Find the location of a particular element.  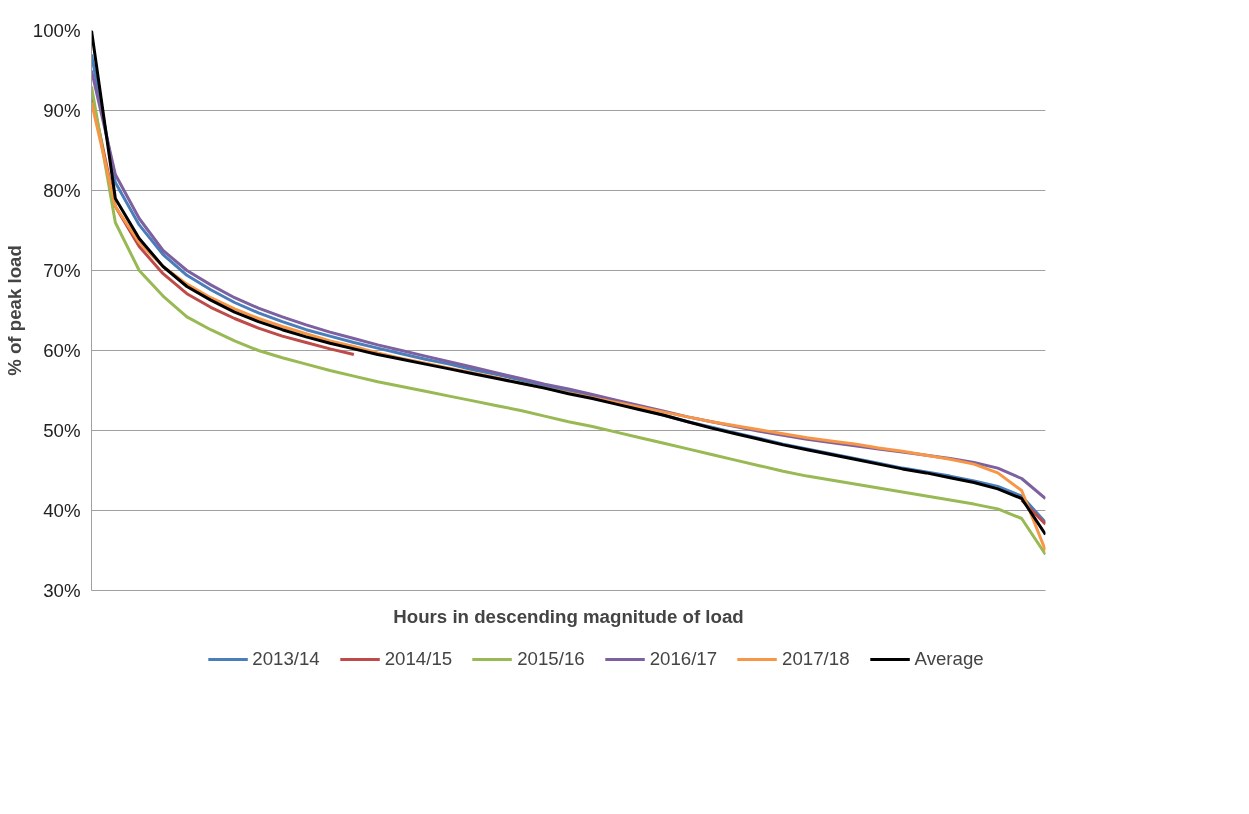

y-tick-label: 100% is located at coordinates (56, 30).